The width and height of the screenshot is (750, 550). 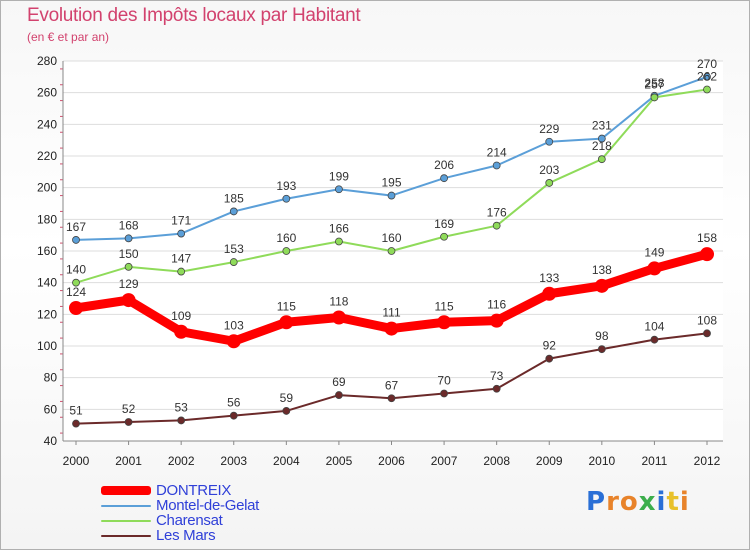 What do you see at coordinates (496, 305) in the screenshot?
I see `data-label-dontreix: 116` at bounding box center [496, 305].